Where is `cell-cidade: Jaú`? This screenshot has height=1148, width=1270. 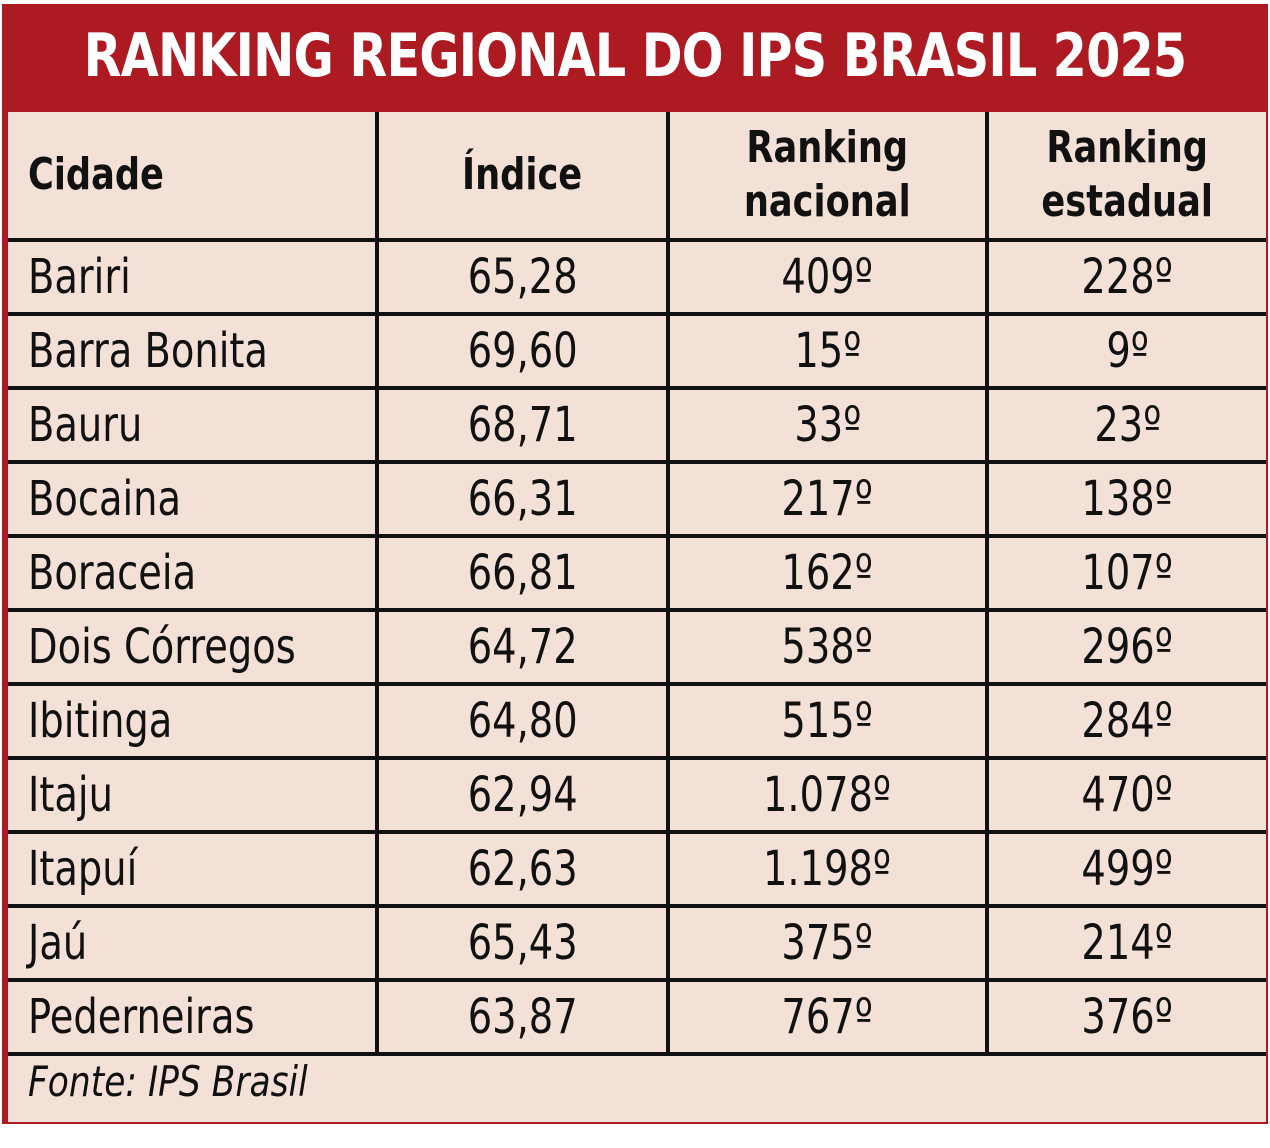 cell-cidade: Jaú is located at coordinates (193, 944).